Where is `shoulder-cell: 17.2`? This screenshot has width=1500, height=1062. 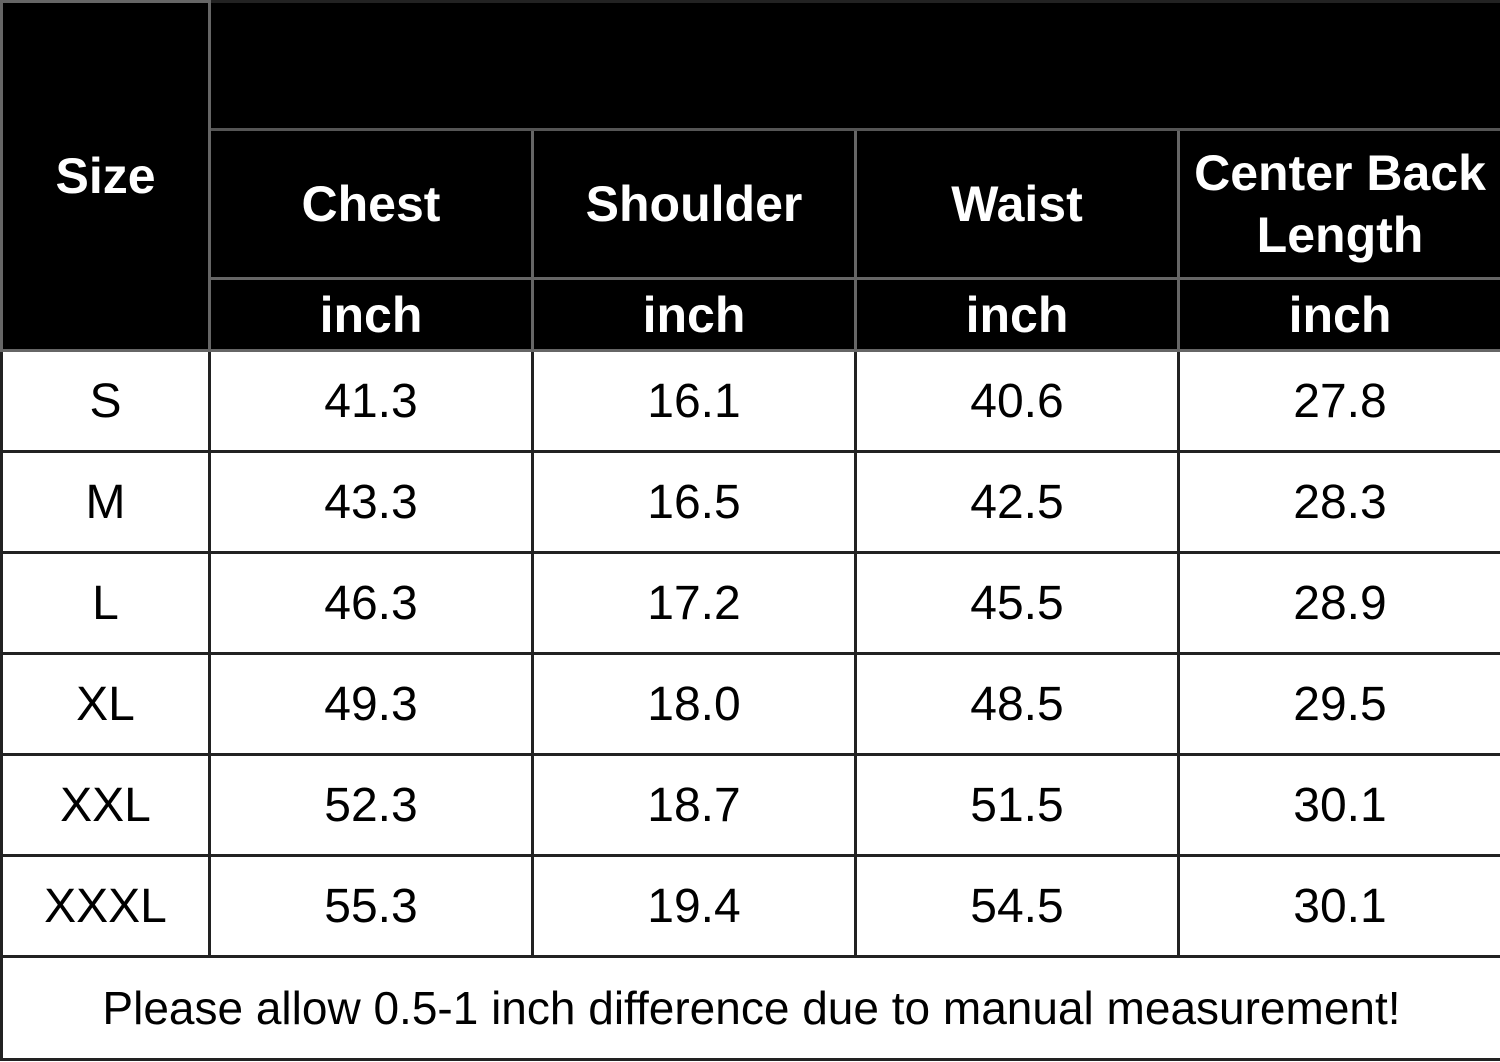
shoulder-cell: 17.2 is located at coordinates (694, 603).